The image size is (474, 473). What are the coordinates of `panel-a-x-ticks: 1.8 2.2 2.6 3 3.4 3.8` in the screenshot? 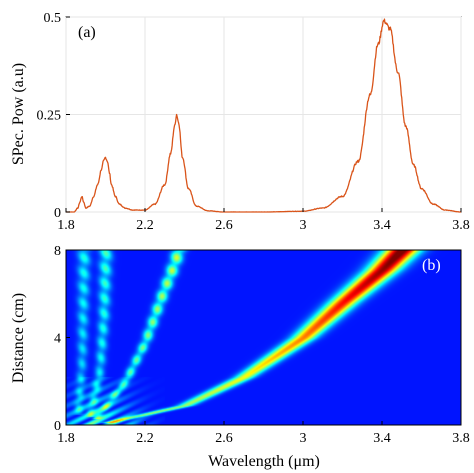 It's located at (263, 220).